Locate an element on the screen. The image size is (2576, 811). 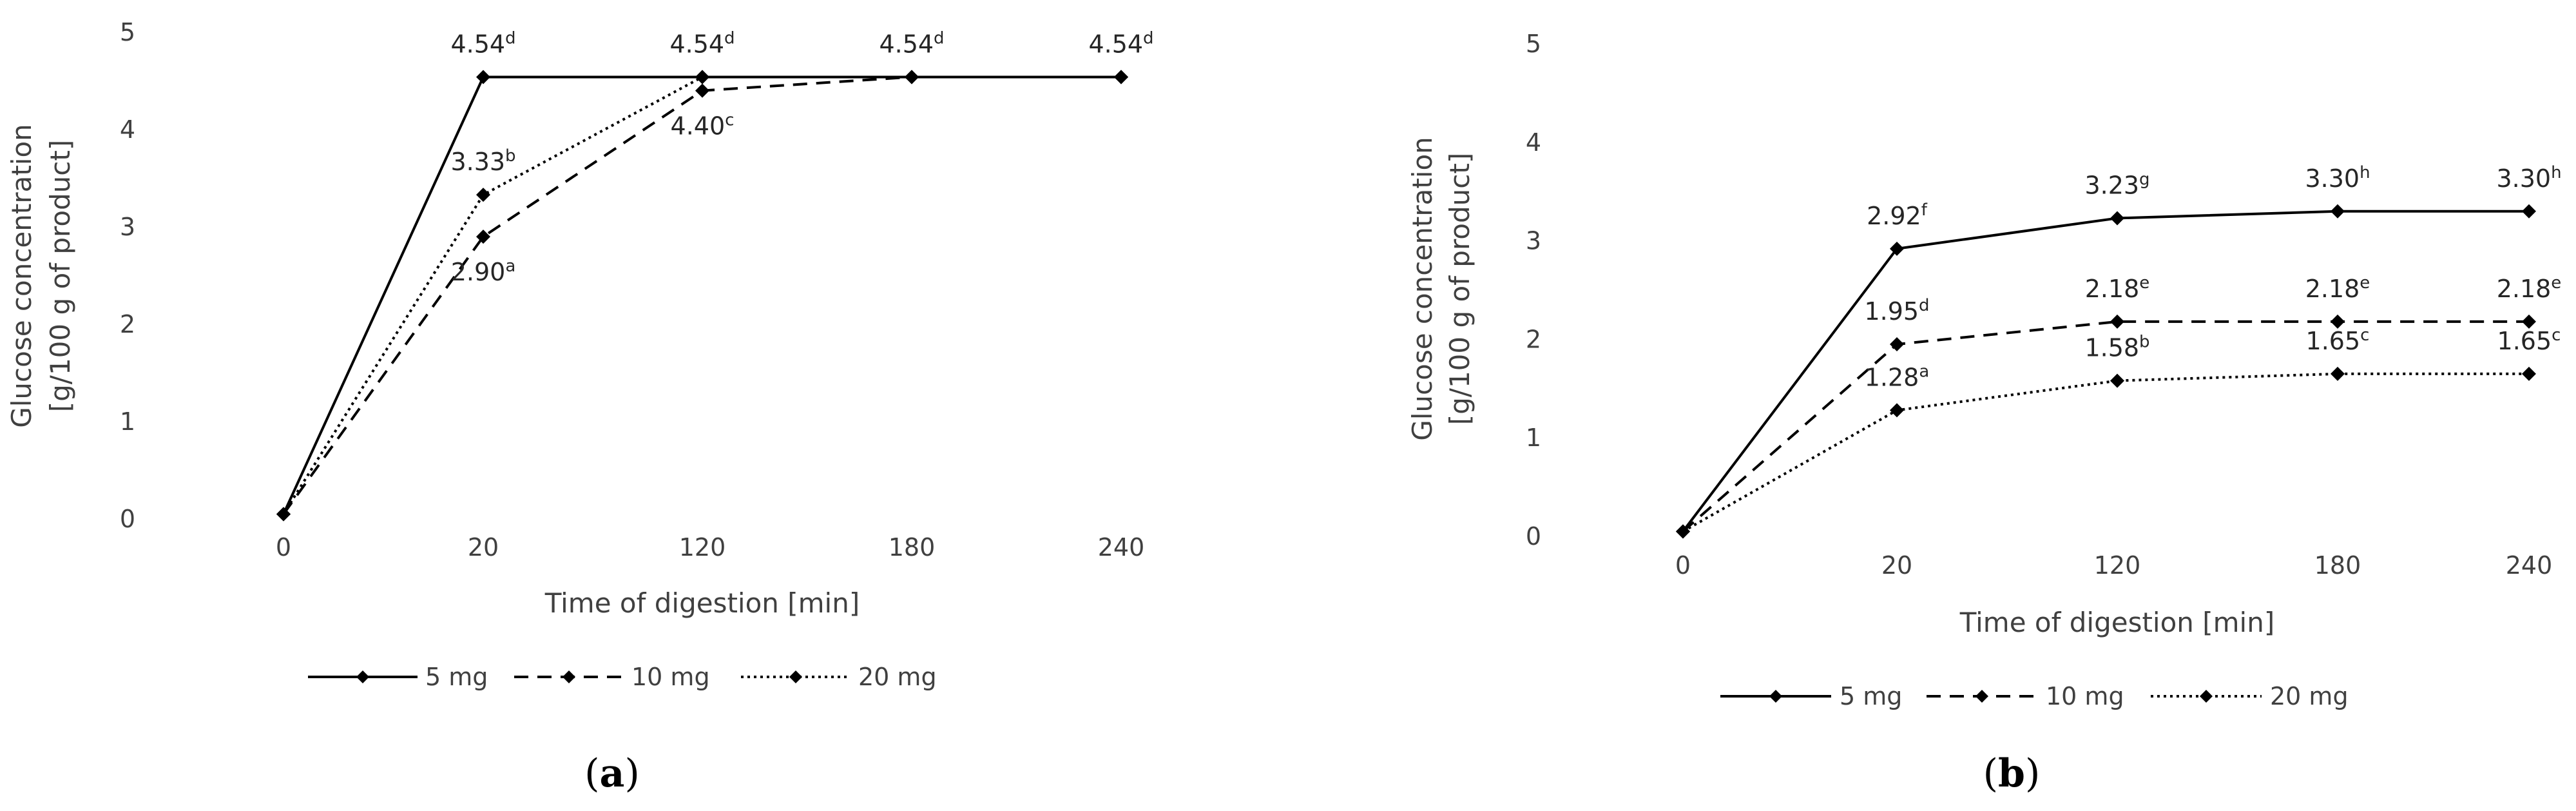
panel-label-letter: b is located at coordinates (2012, 773).